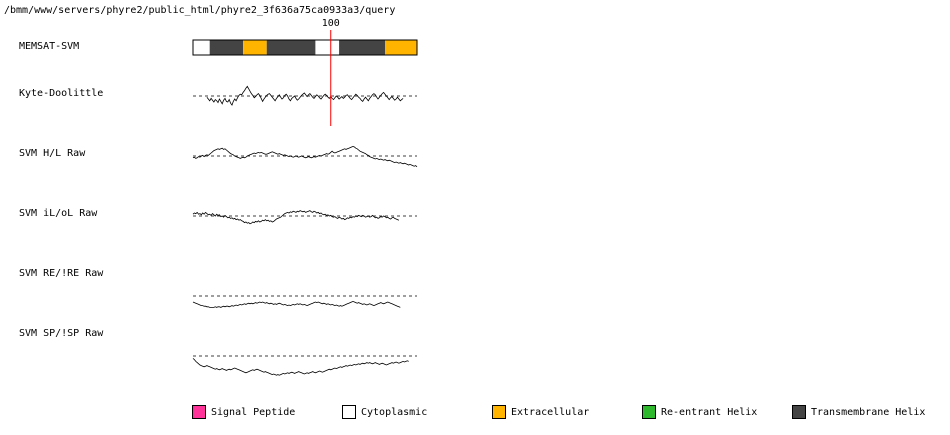 This screenshot has width=950, height=435. What do you see at coordinates (799, 412) in the screenshot?
I see `transmembrane-helix-swatch` at bounding box center [799, 412].